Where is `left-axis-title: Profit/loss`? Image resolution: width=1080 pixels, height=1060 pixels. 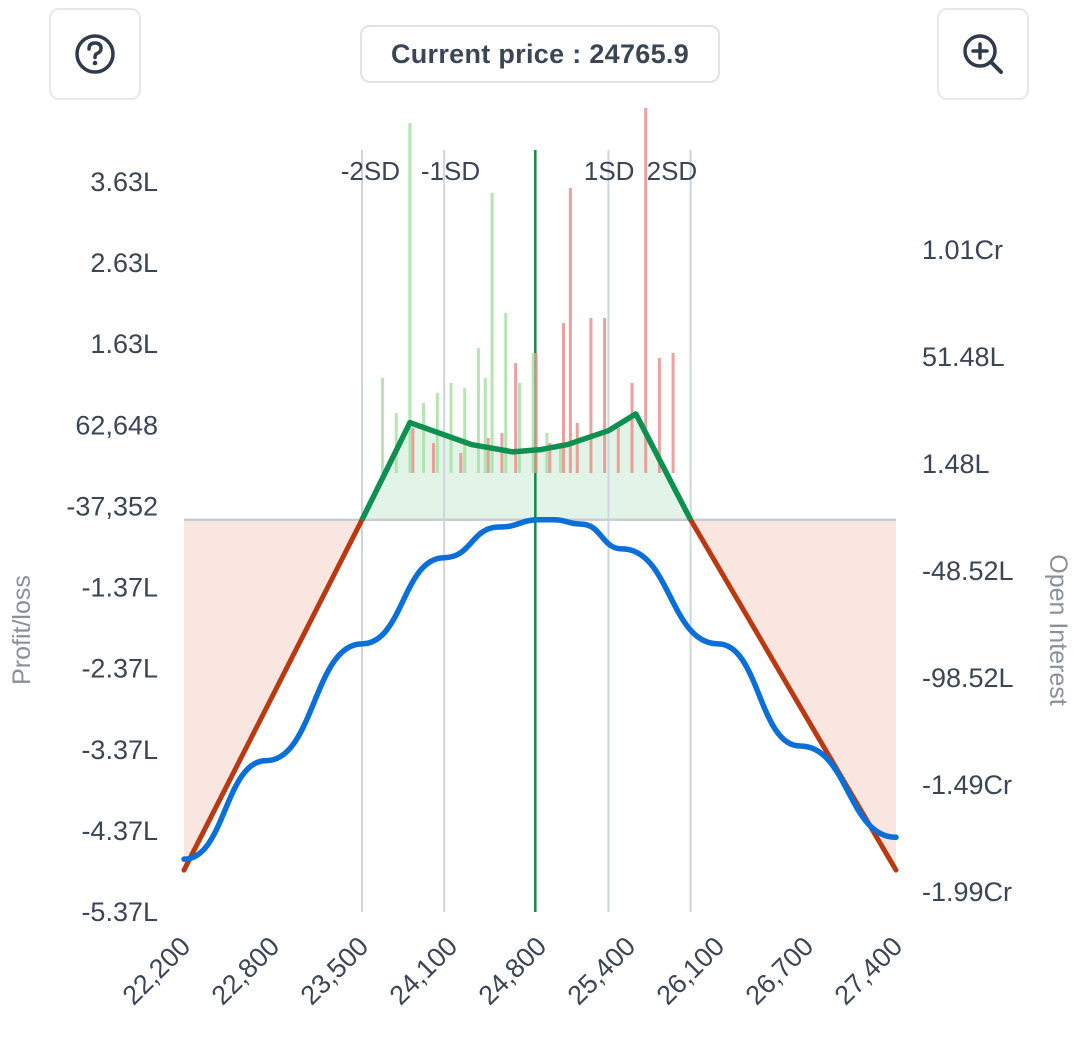
left-axis-title: Profit/loss is located at coordinates (22, 630).